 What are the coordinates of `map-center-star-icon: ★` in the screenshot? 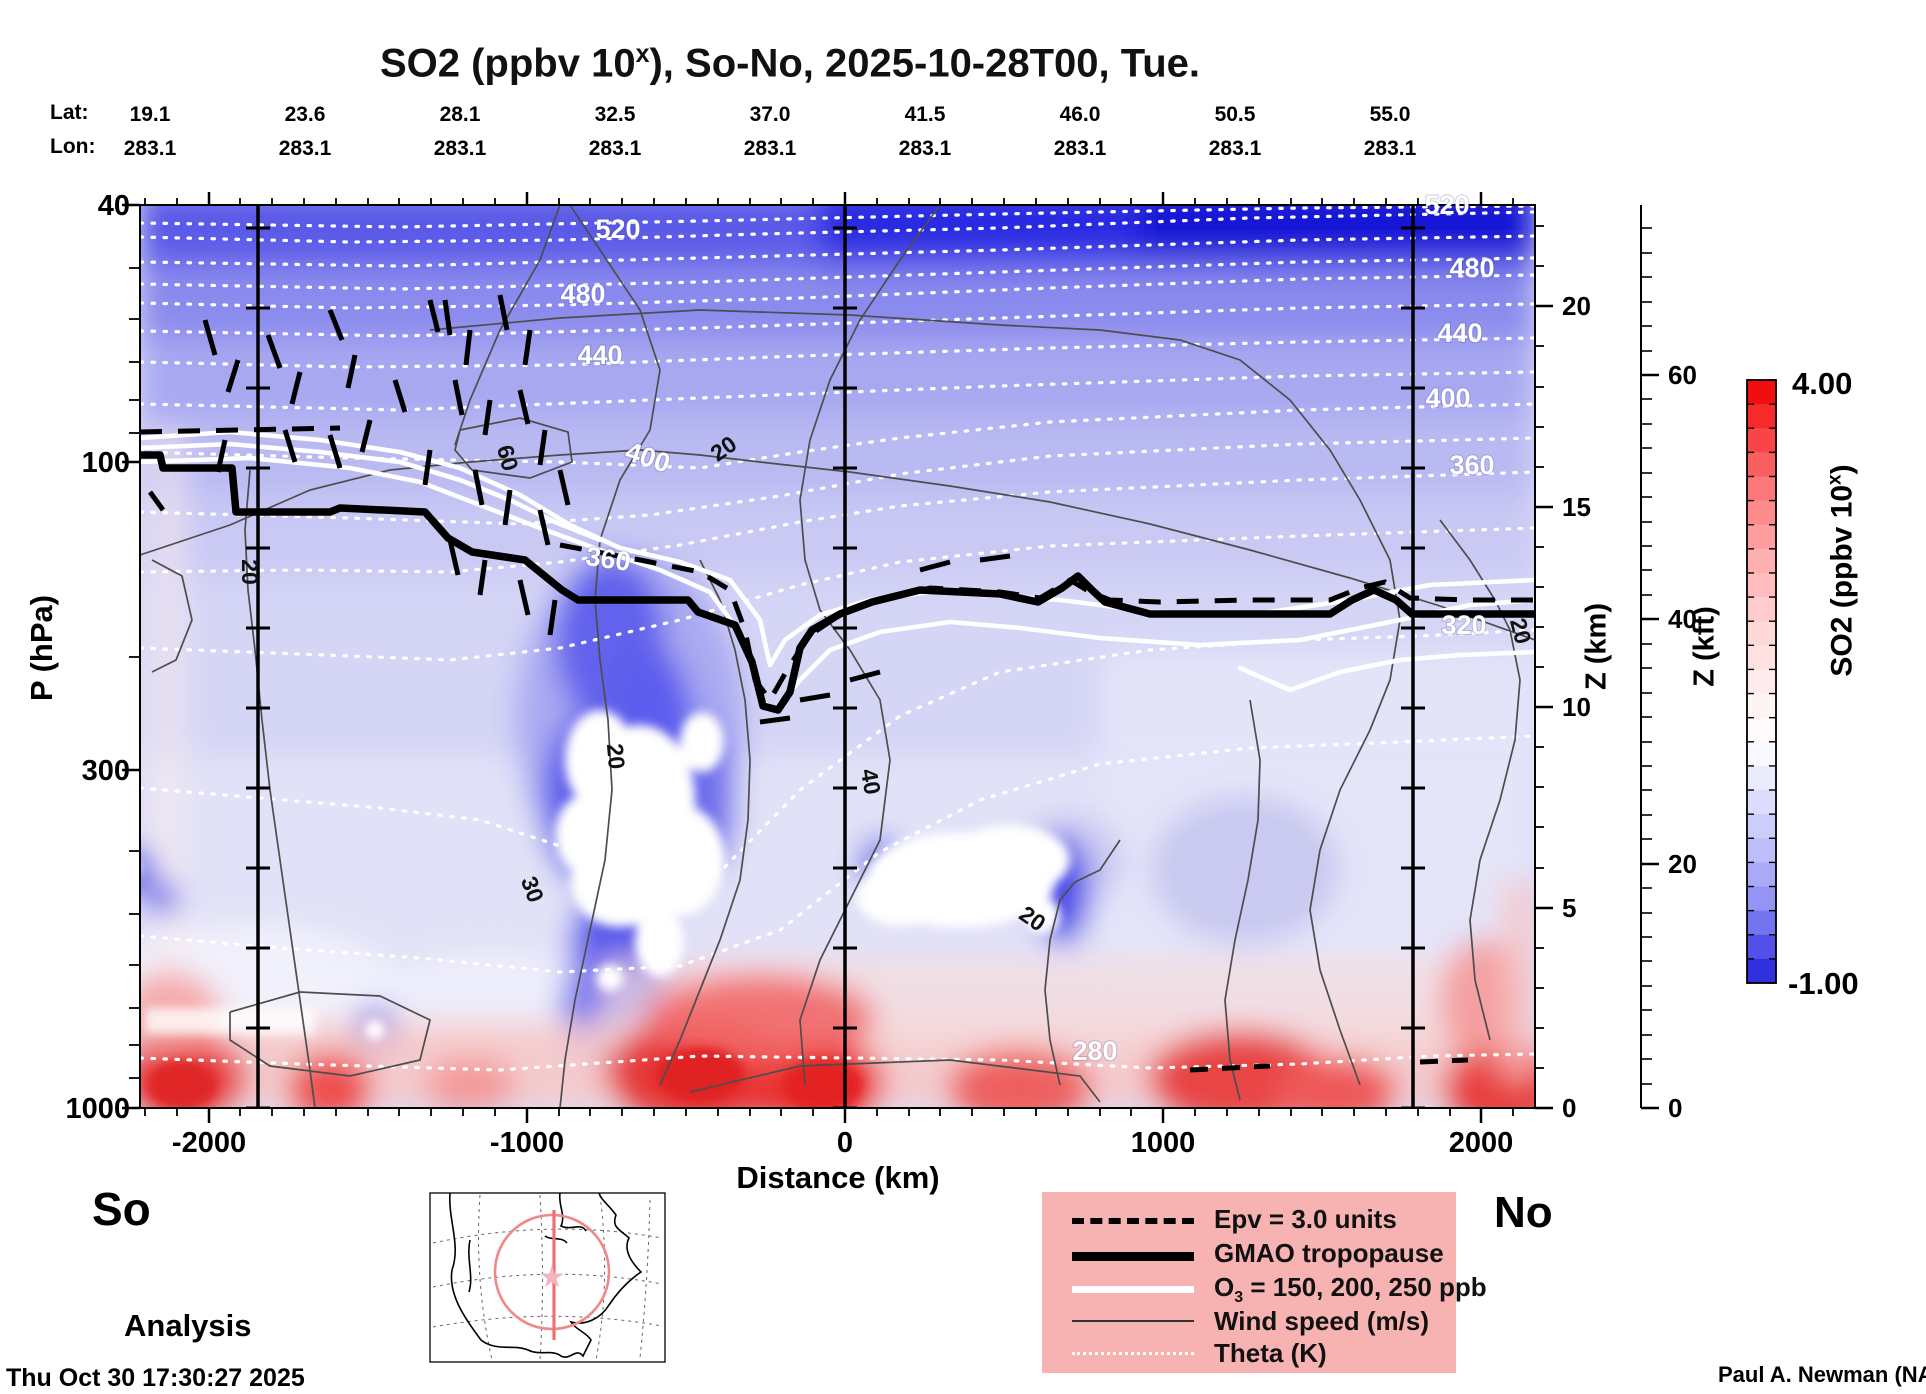 It's located at (552, 1277).